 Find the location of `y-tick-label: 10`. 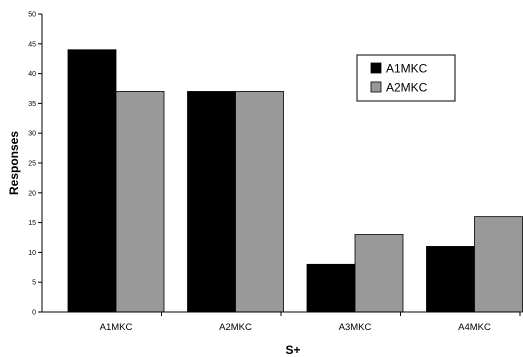

y-tick-label: 10 is located at coordinates (32, 253).